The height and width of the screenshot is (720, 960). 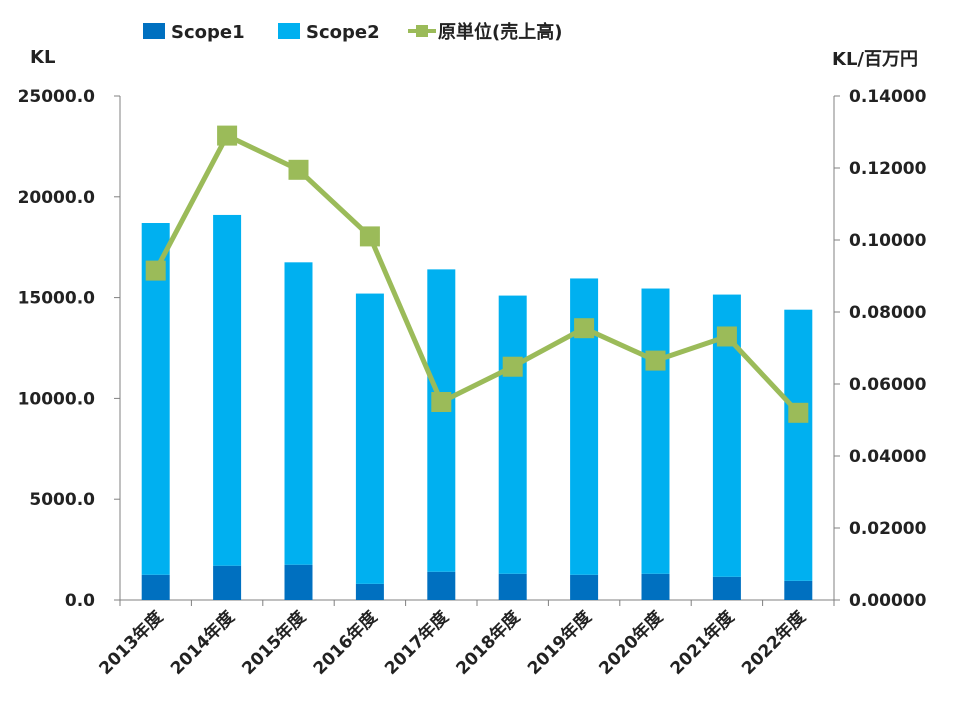 I want to click on x-tick-label: 2020年度, so click(x=631, y=642).